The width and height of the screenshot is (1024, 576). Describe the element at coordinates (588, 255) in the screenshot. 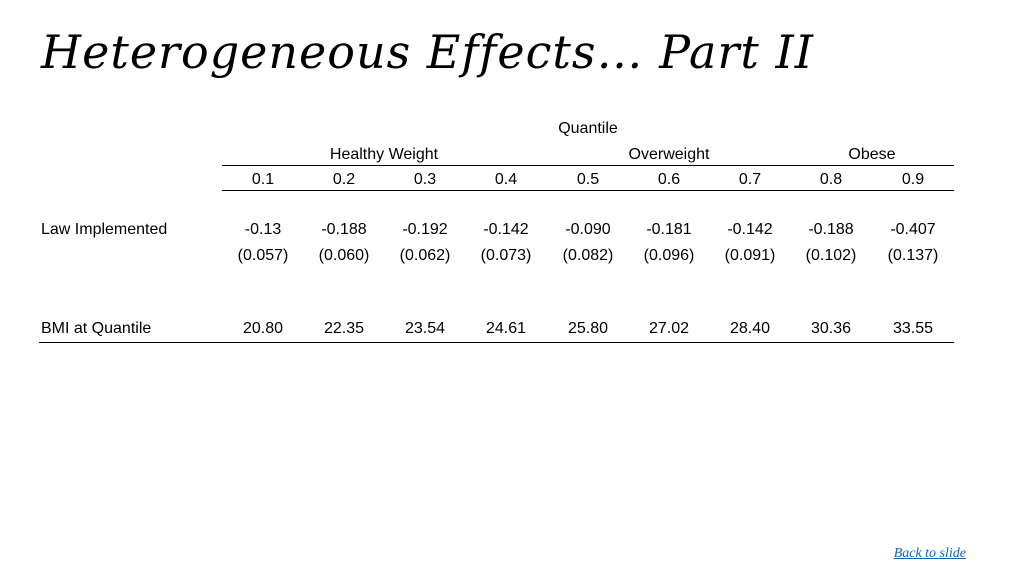

I see `std-error-cell: (0.082)` at that location.